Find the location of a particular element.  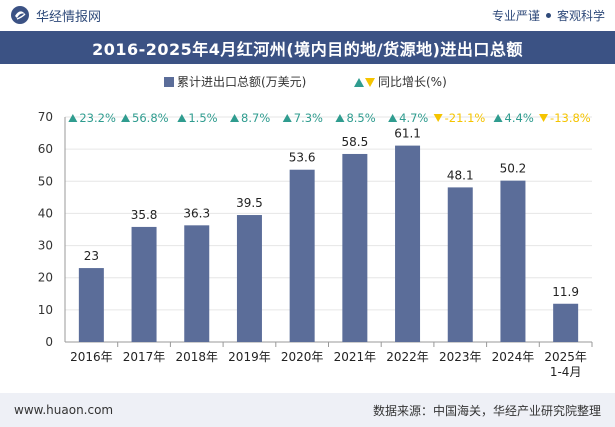

growth-label: 1.5% is located at coordinates (202, 118).